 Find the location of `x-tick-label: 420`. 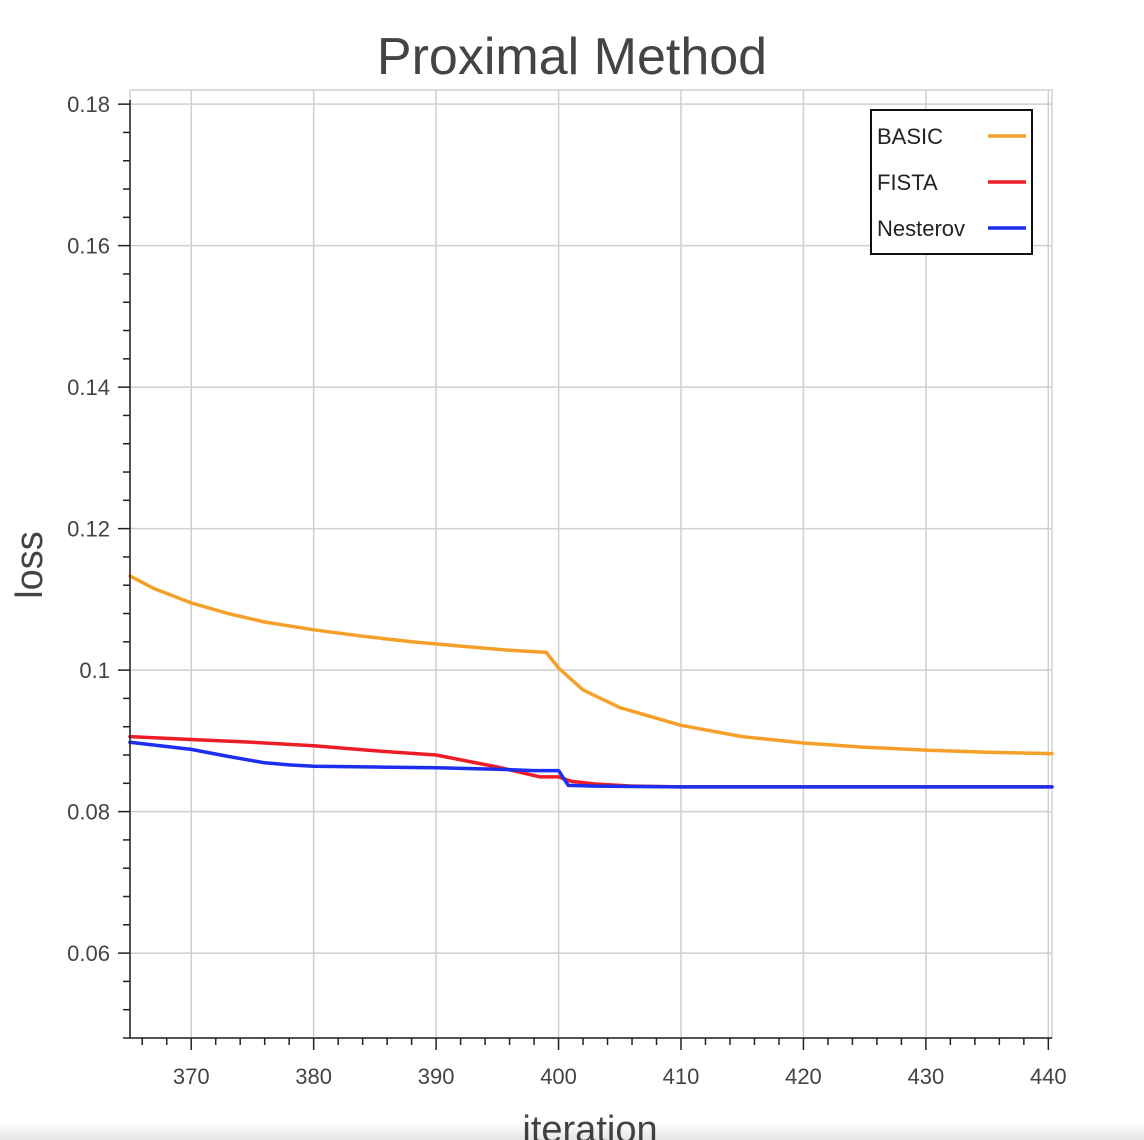

x-tick-label: 420 is located at coordinates (803, 1076).